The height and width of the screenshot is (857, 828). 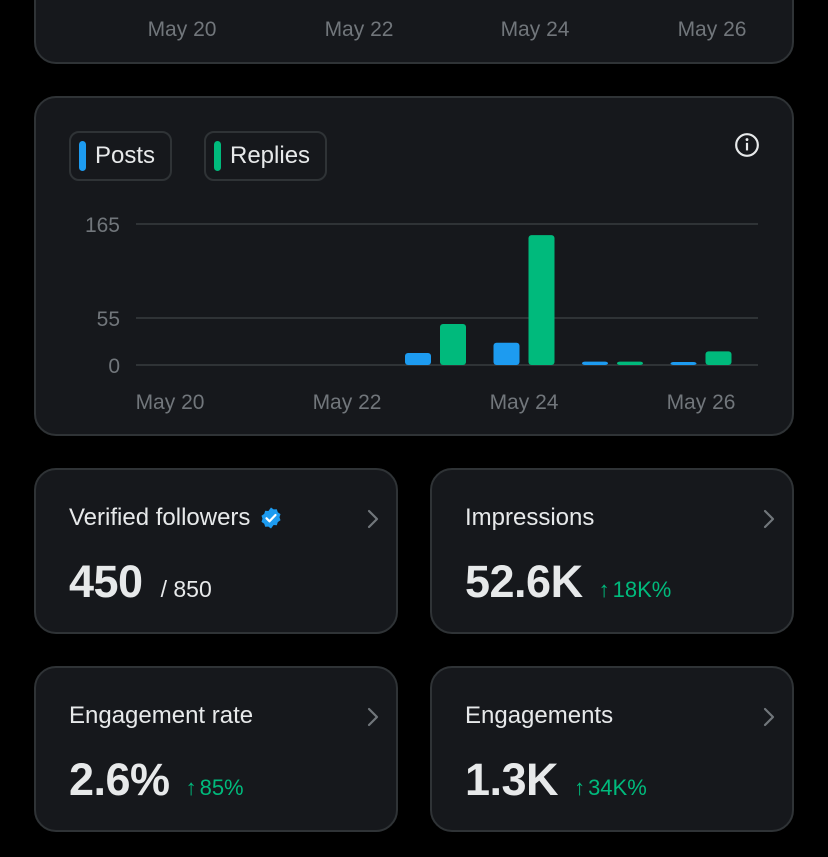 I want to click on engagement-rate-card: Engagement rate 2.6% ↑ 85%, so click(x=216, y=749).